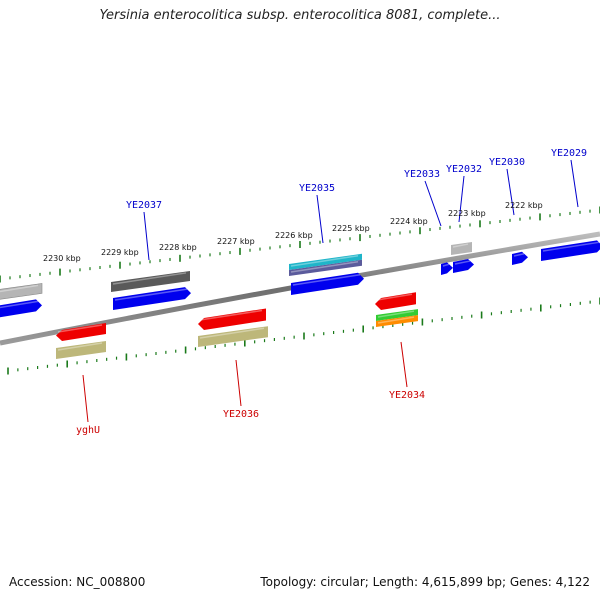 The image size is (600, 600). I want to click on gene-feature-ye2032-highlight, so click(462, 262).